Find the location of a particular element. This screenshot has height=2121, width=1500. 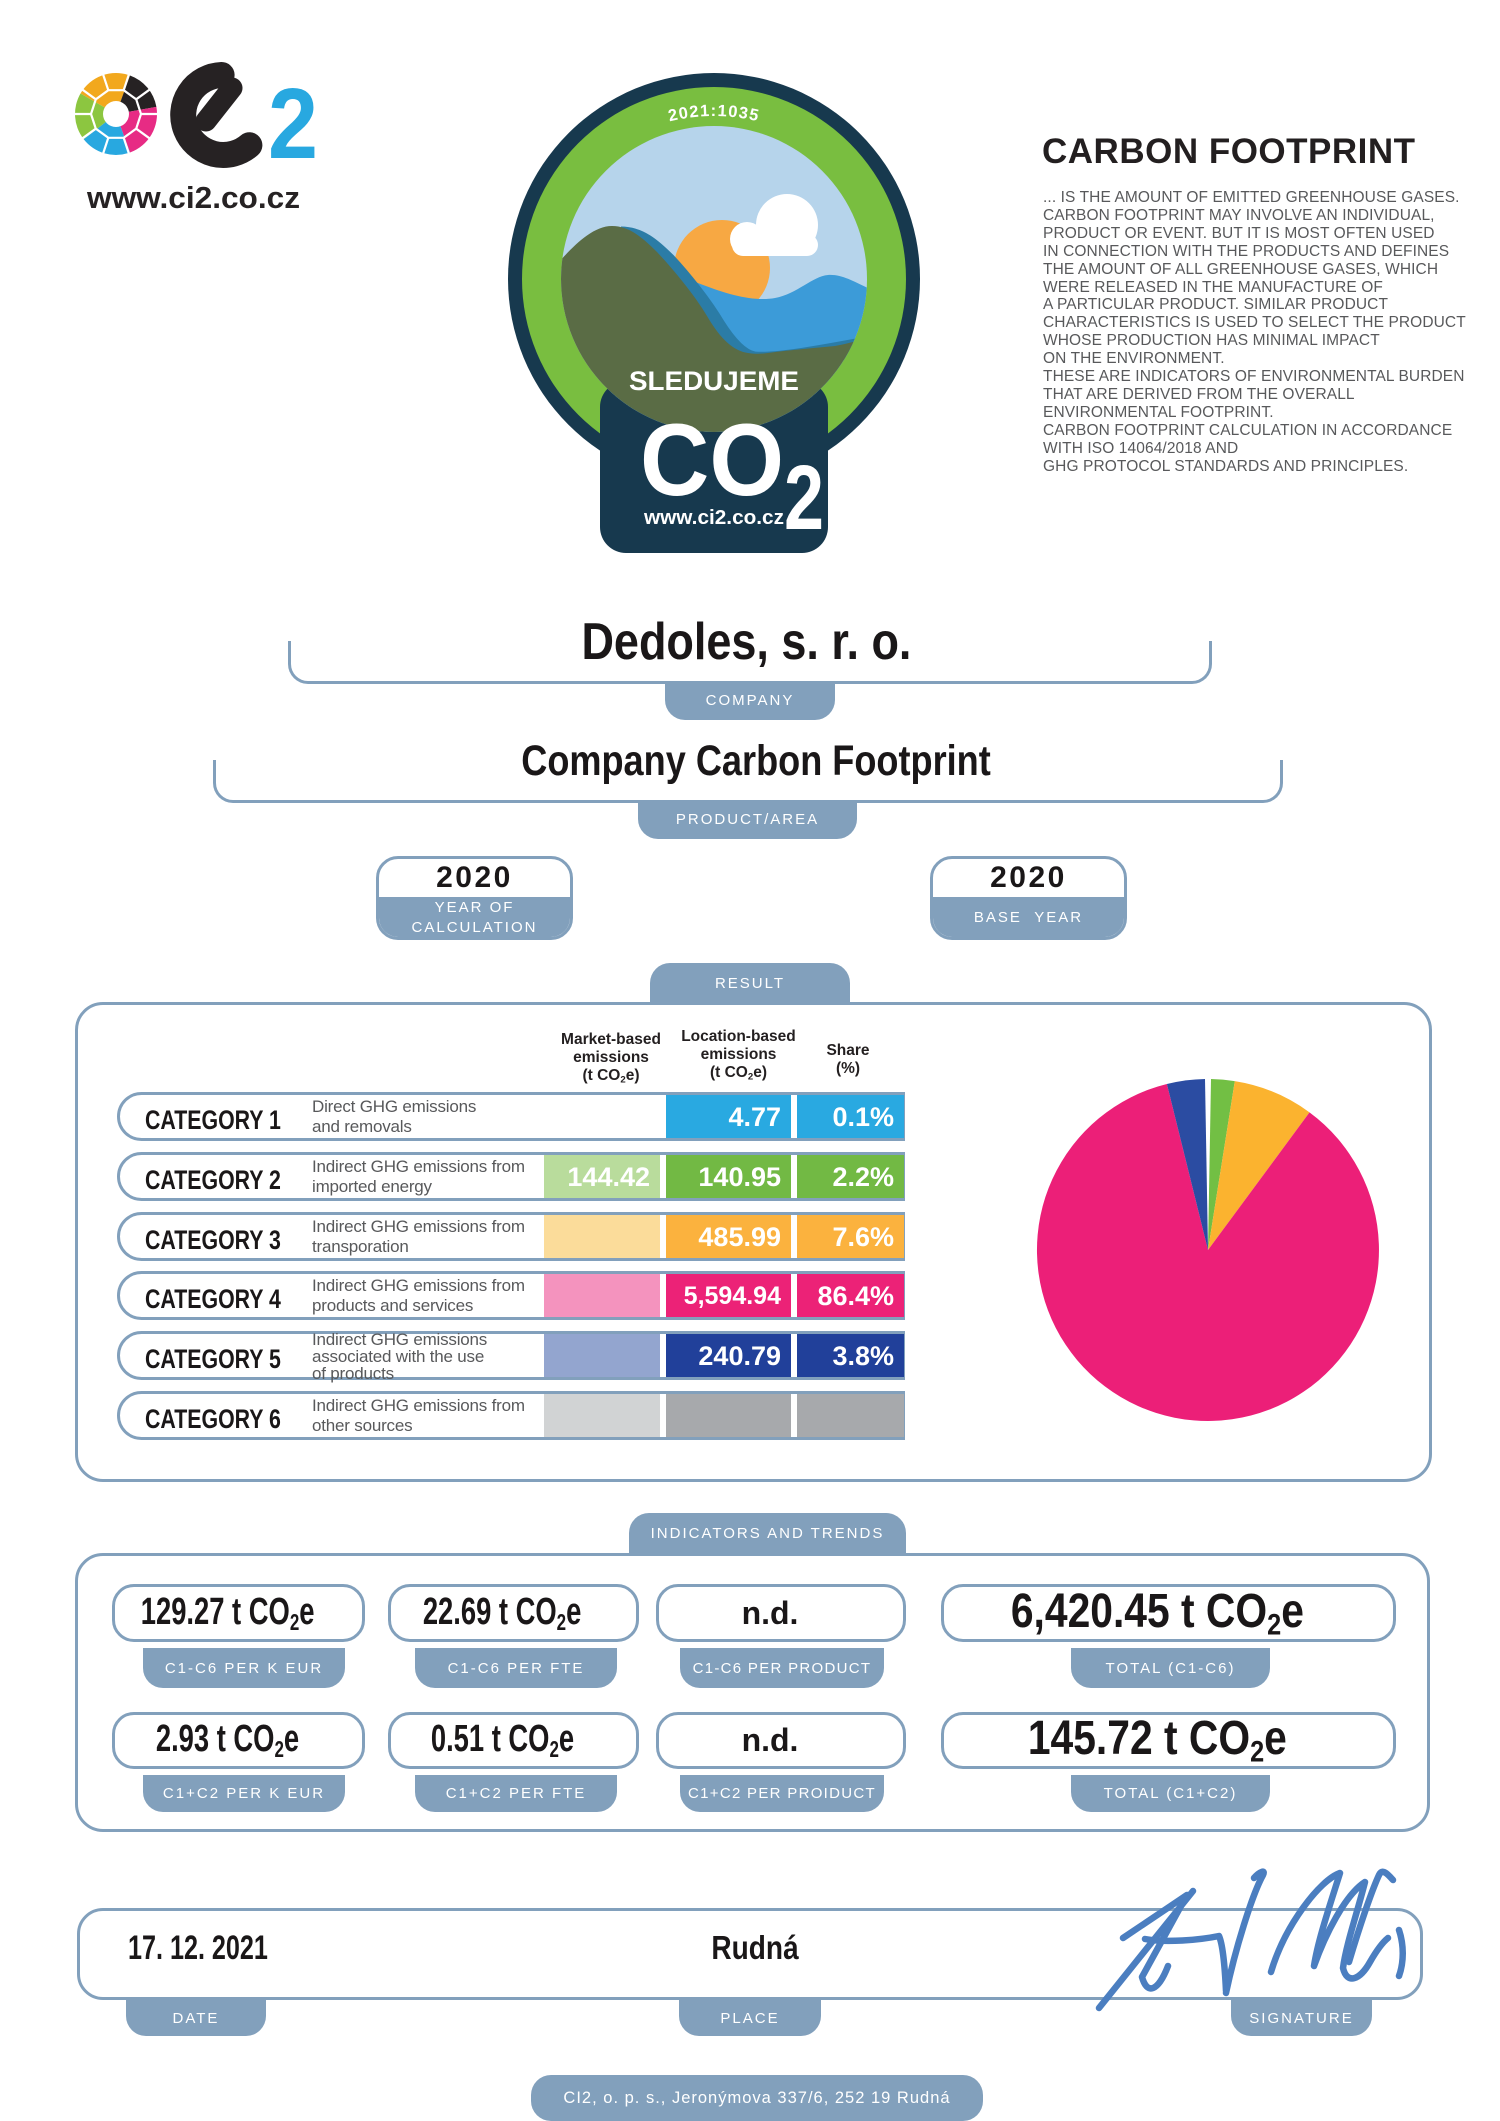

svg-text: SLEDUJEME is located at coordinates (714, 381).